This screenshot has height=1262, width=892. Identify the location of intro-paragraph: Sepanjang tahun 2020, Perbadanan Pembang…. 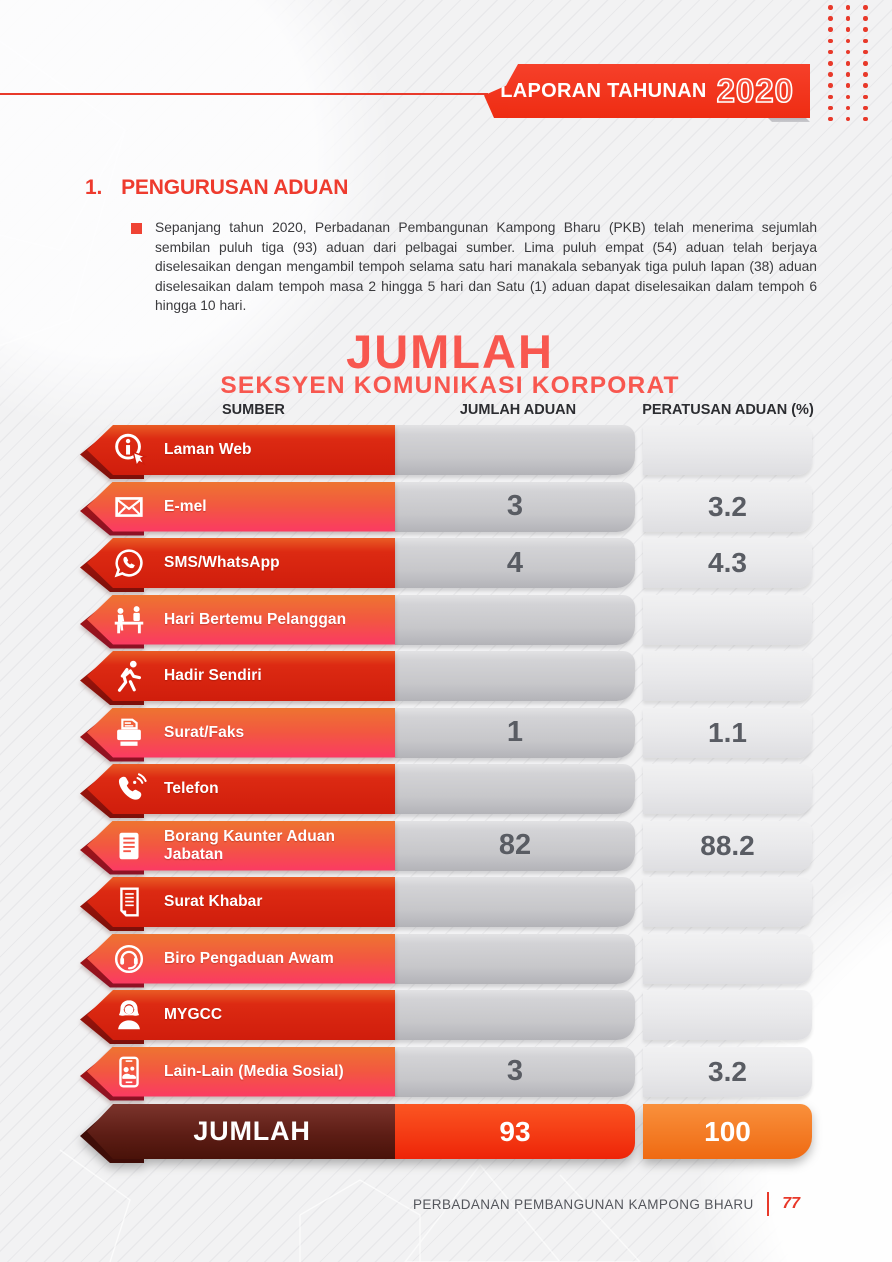
(486, 267).